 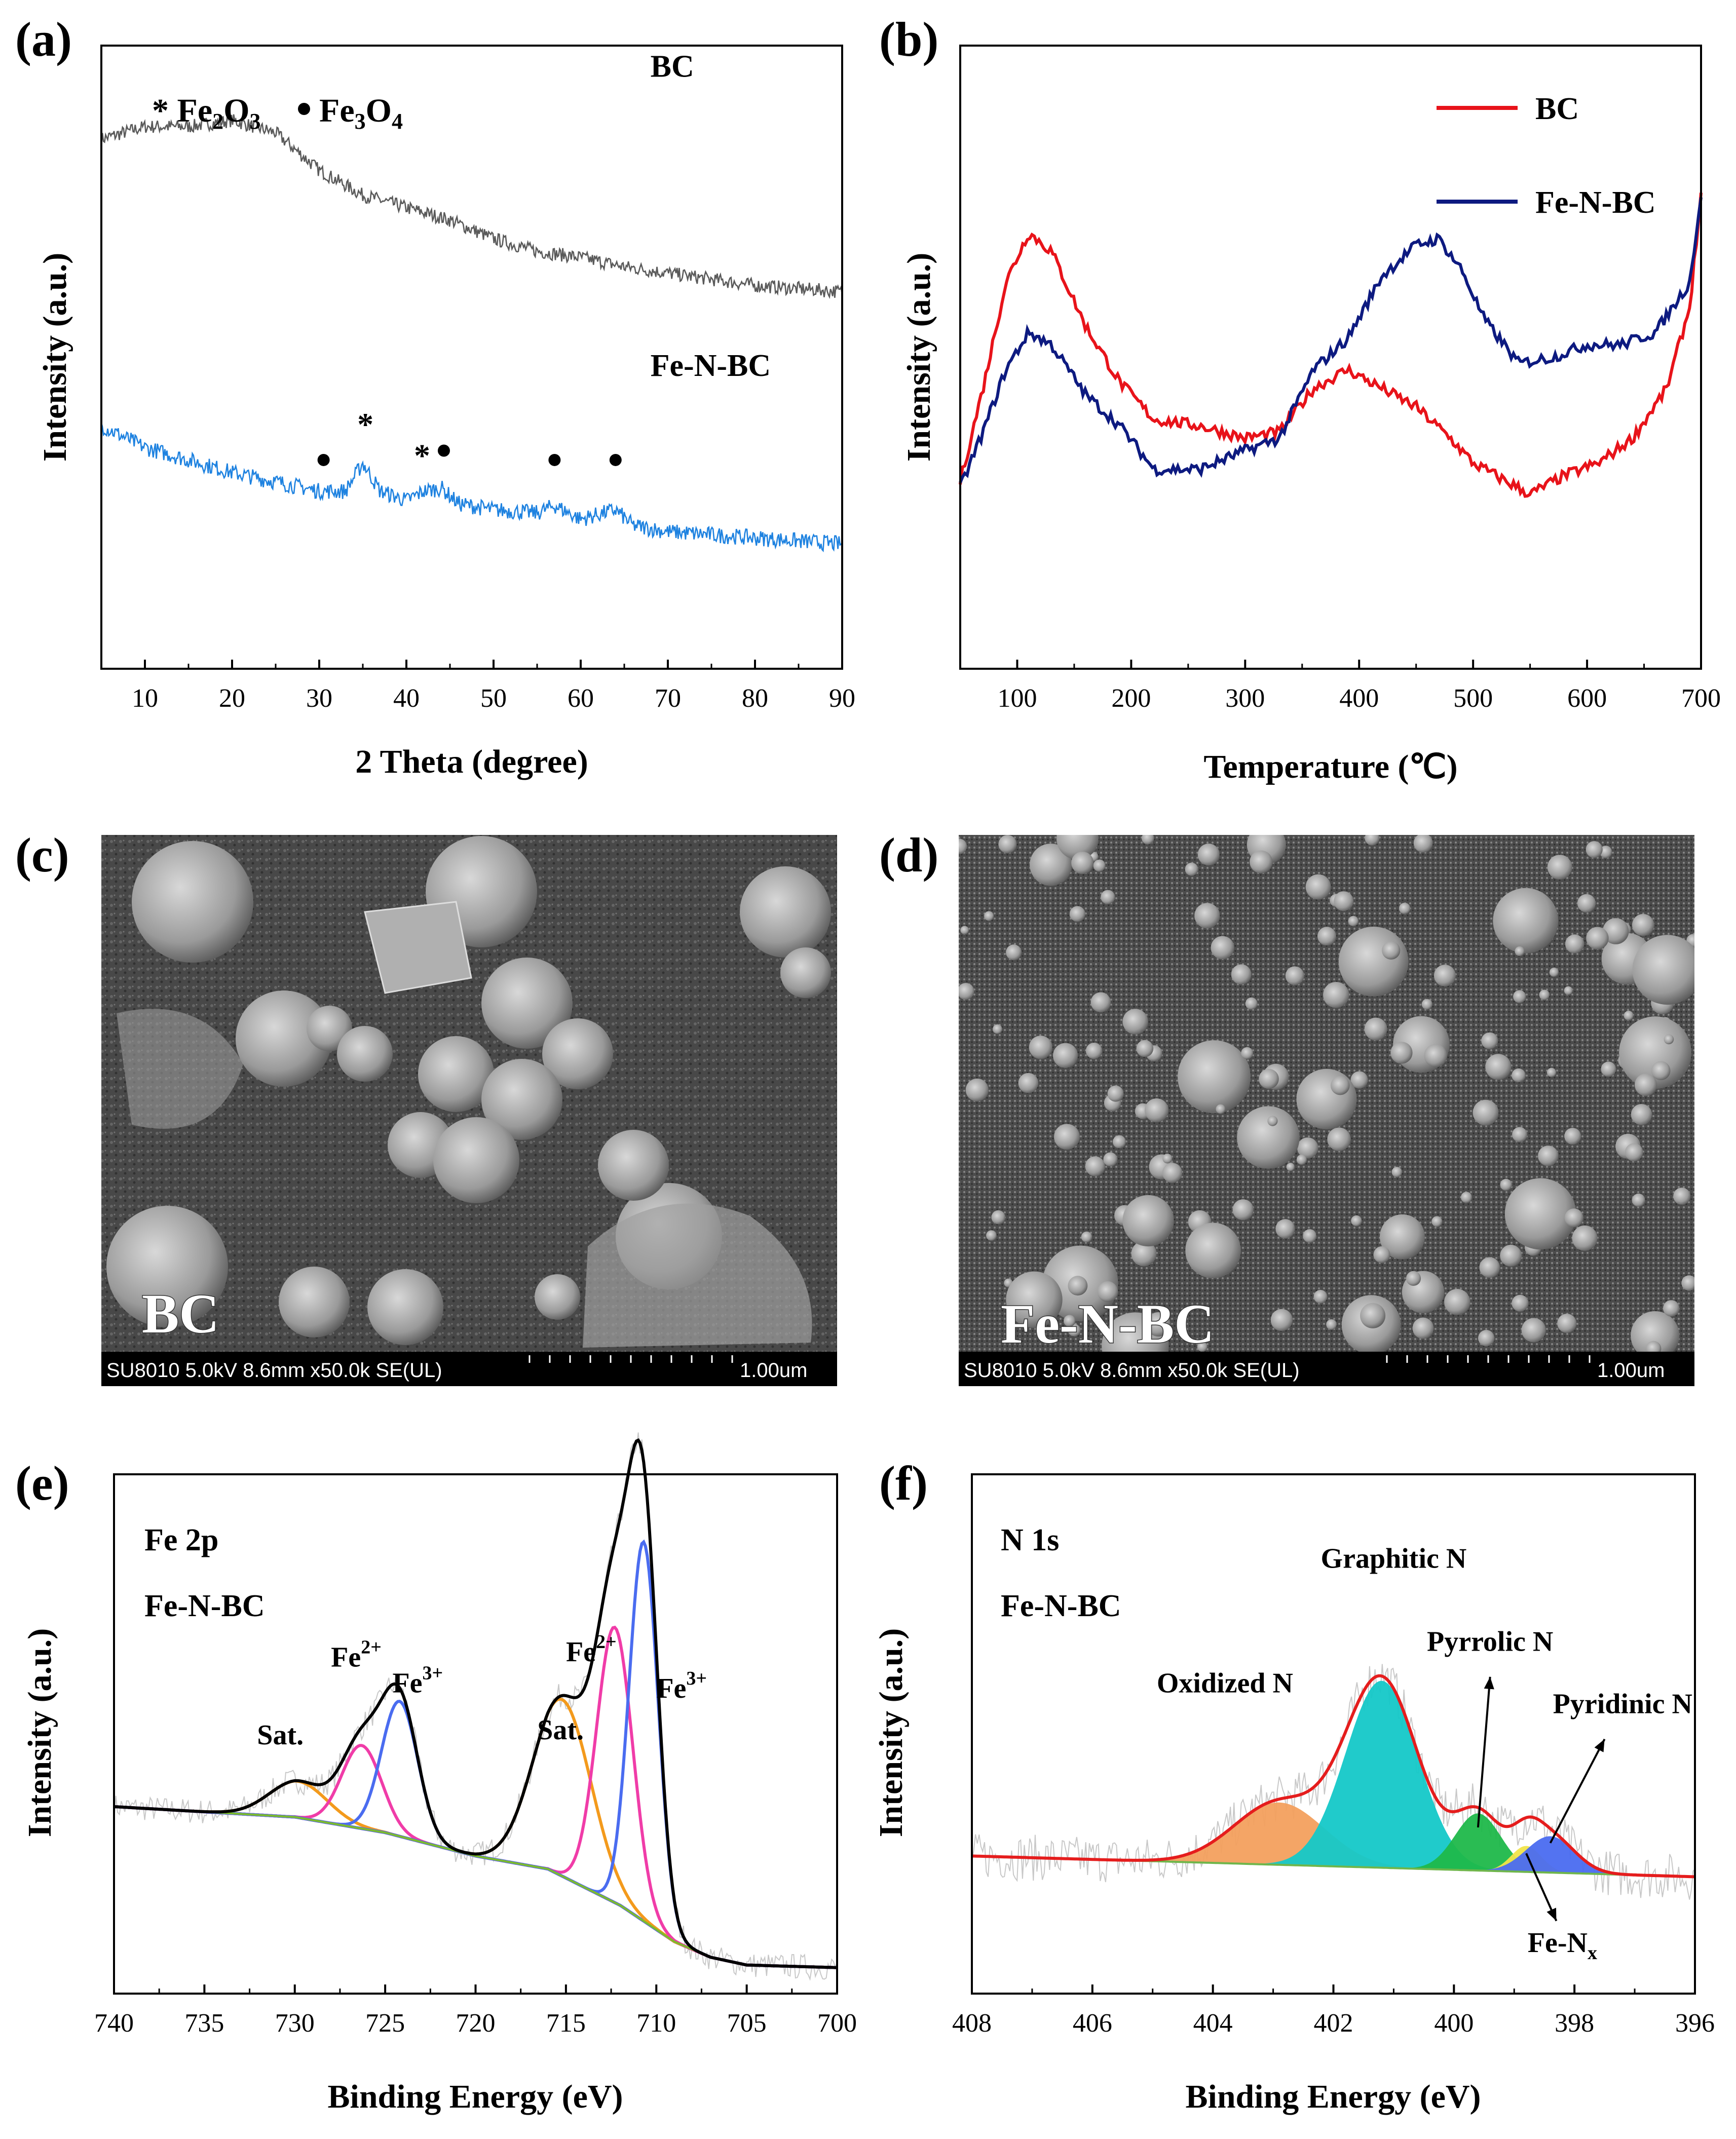 I want to click on chart-a-ylabel: Intensity (a.u.), so click(x=54, y=357).